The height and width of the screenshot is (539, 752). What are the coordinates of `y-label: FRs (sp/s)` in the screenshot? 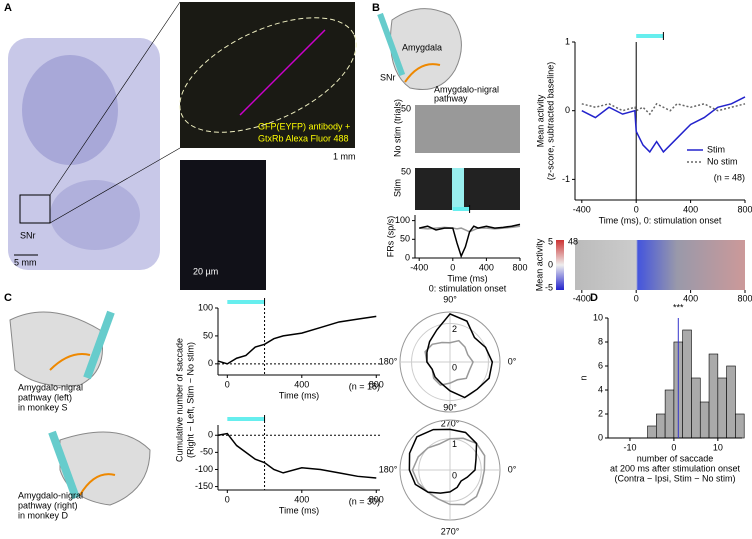 It's located at (390, 237).